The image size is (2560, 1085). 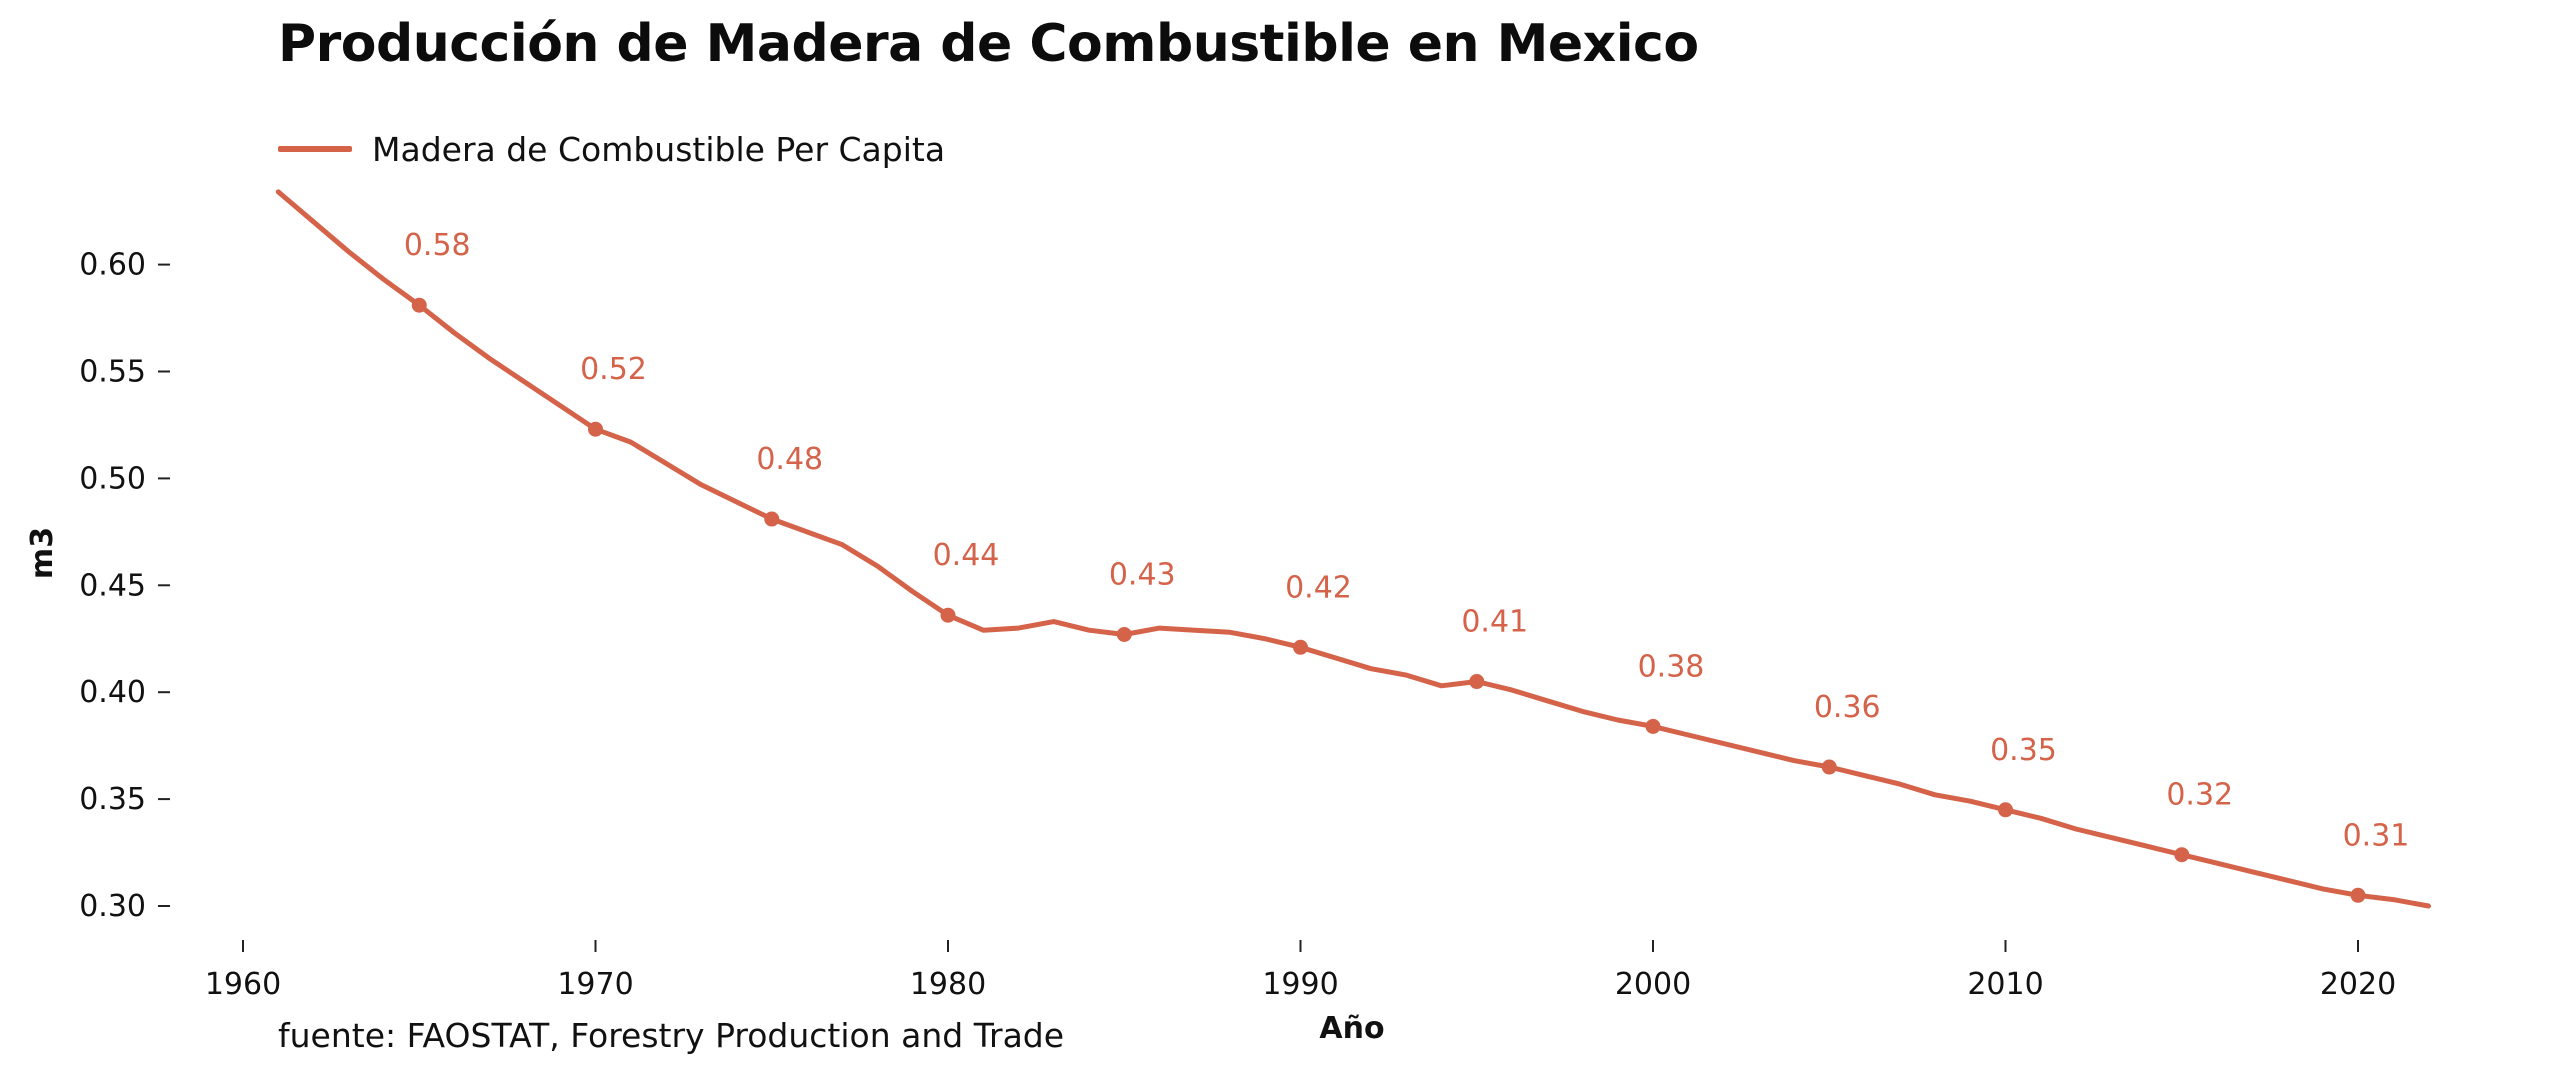 What do you see at coordinates (1847, 707) in the screenshot?
I see `data-label: 0.36` at bounding box center [1847, 707].